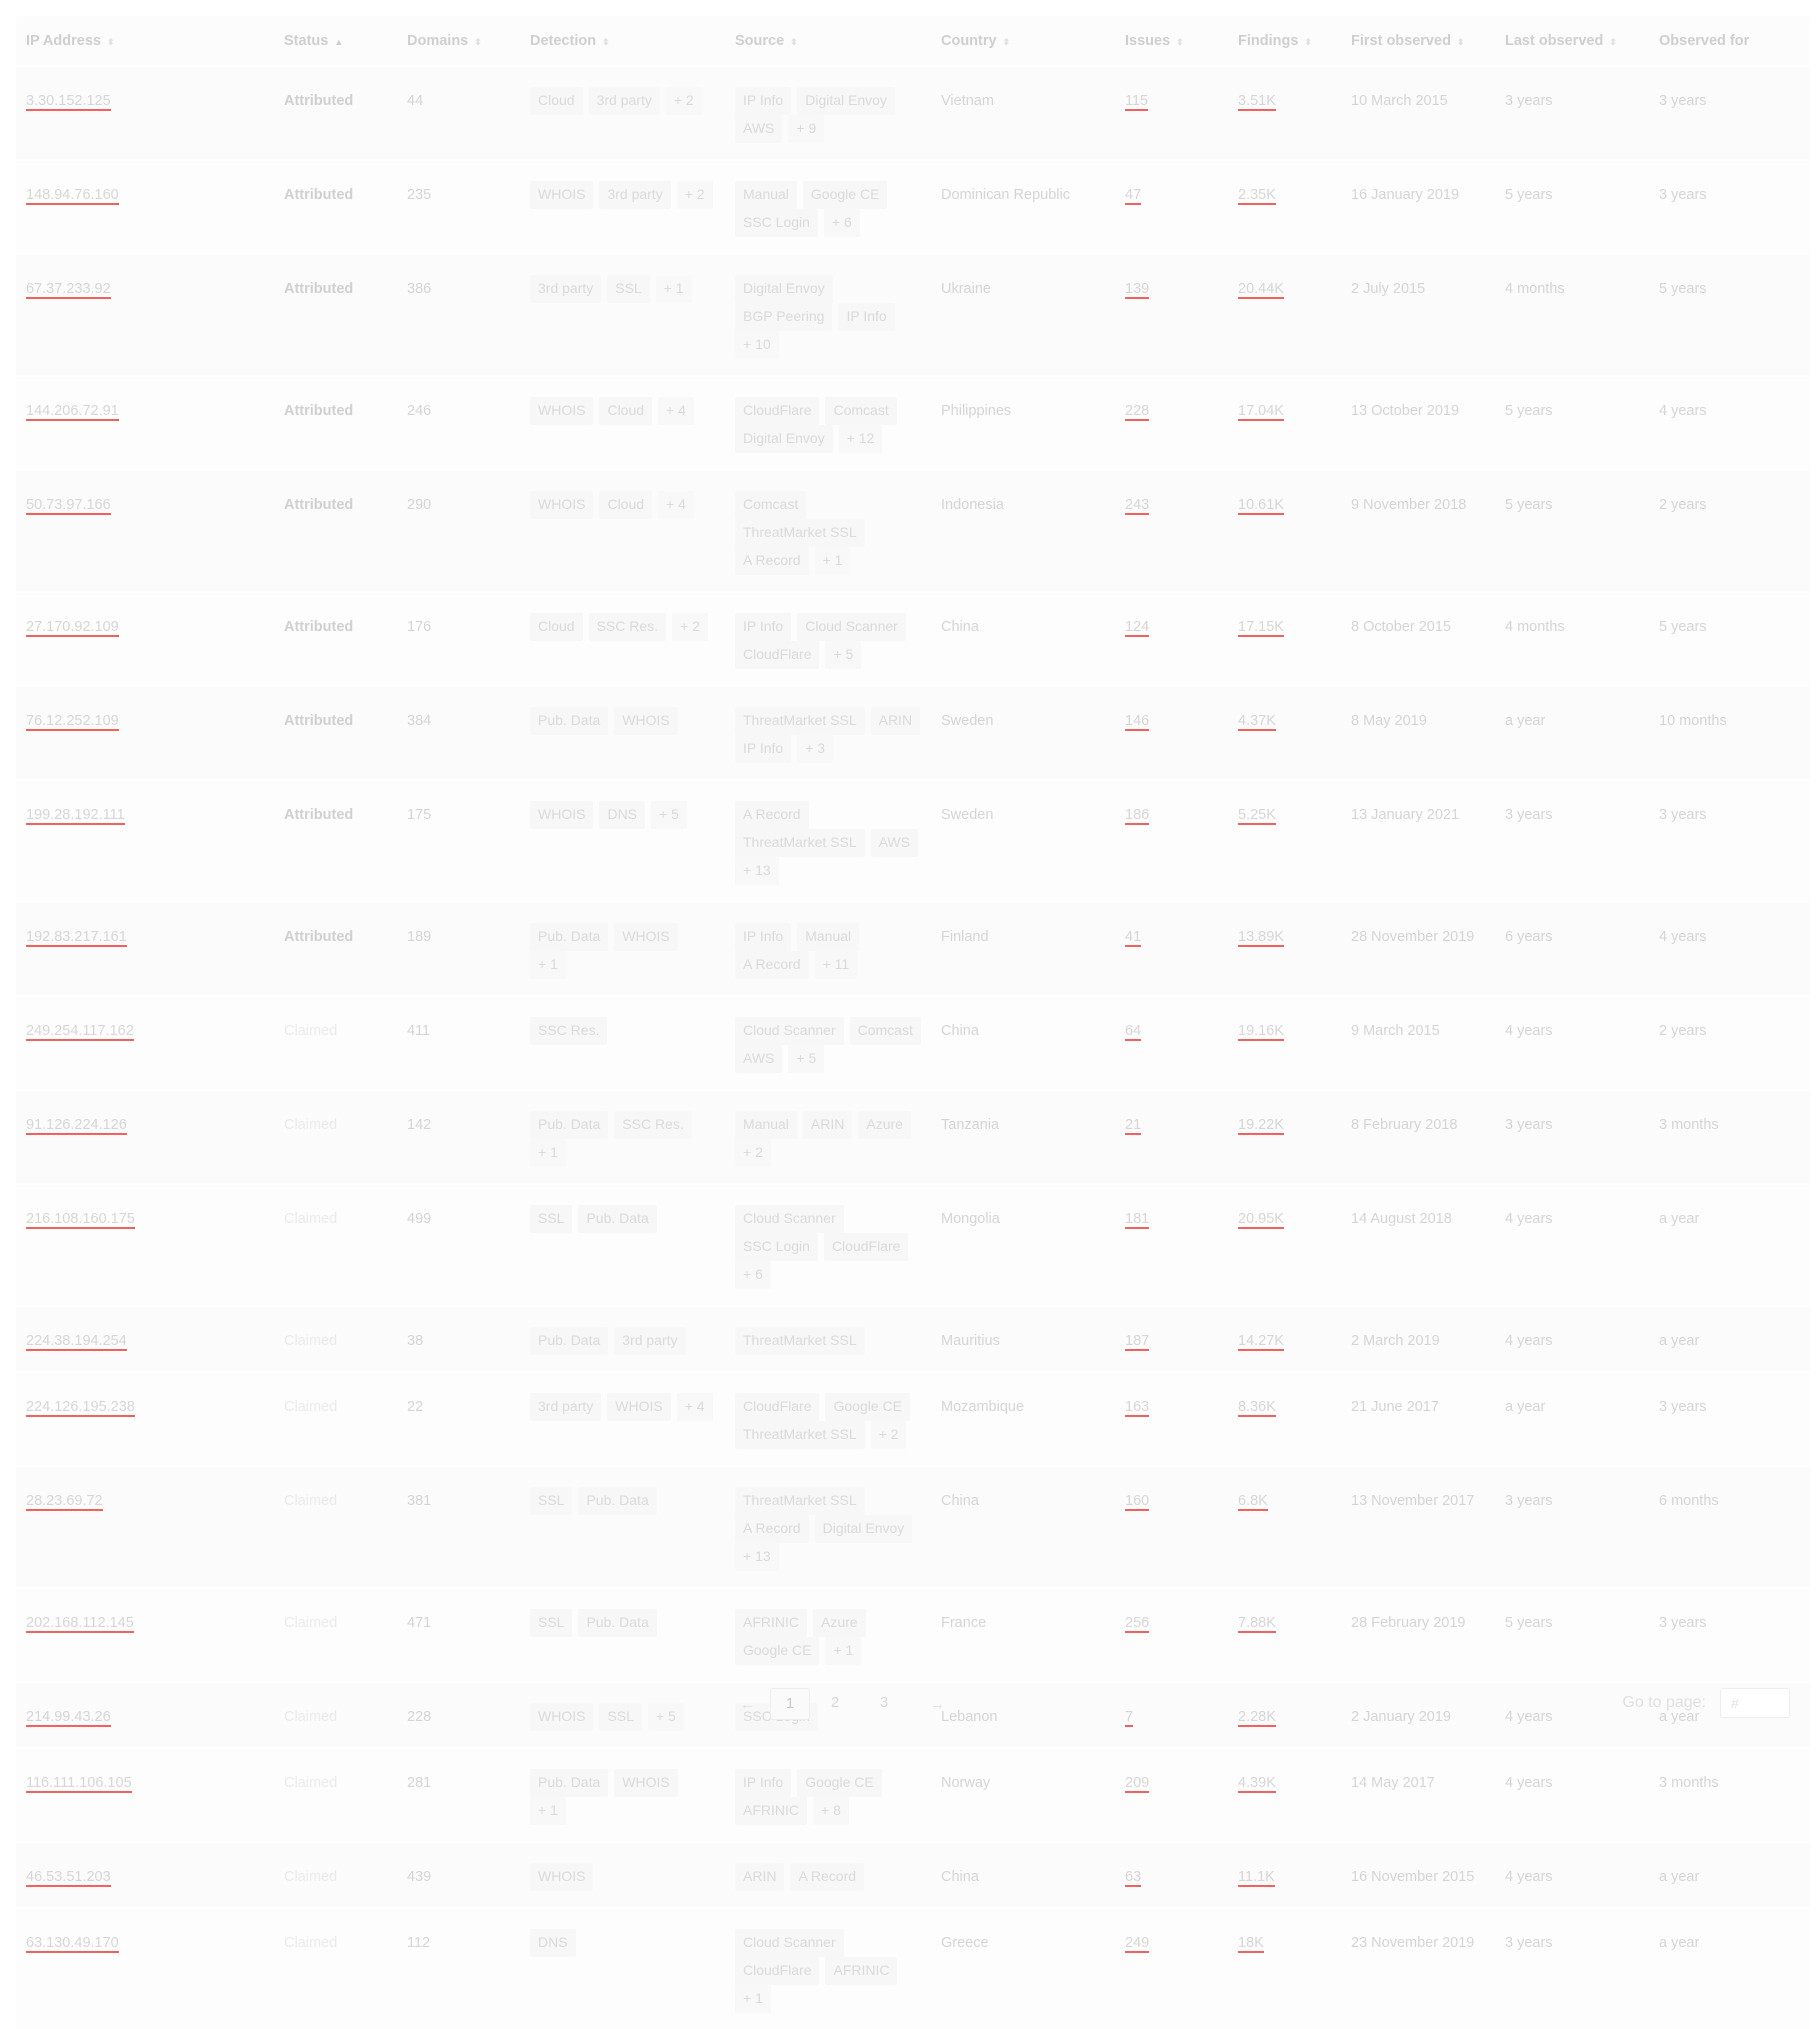  Describe the element at coordinates (884, 1702) in the screenshot. I see `page-3-button: 3` at that location.